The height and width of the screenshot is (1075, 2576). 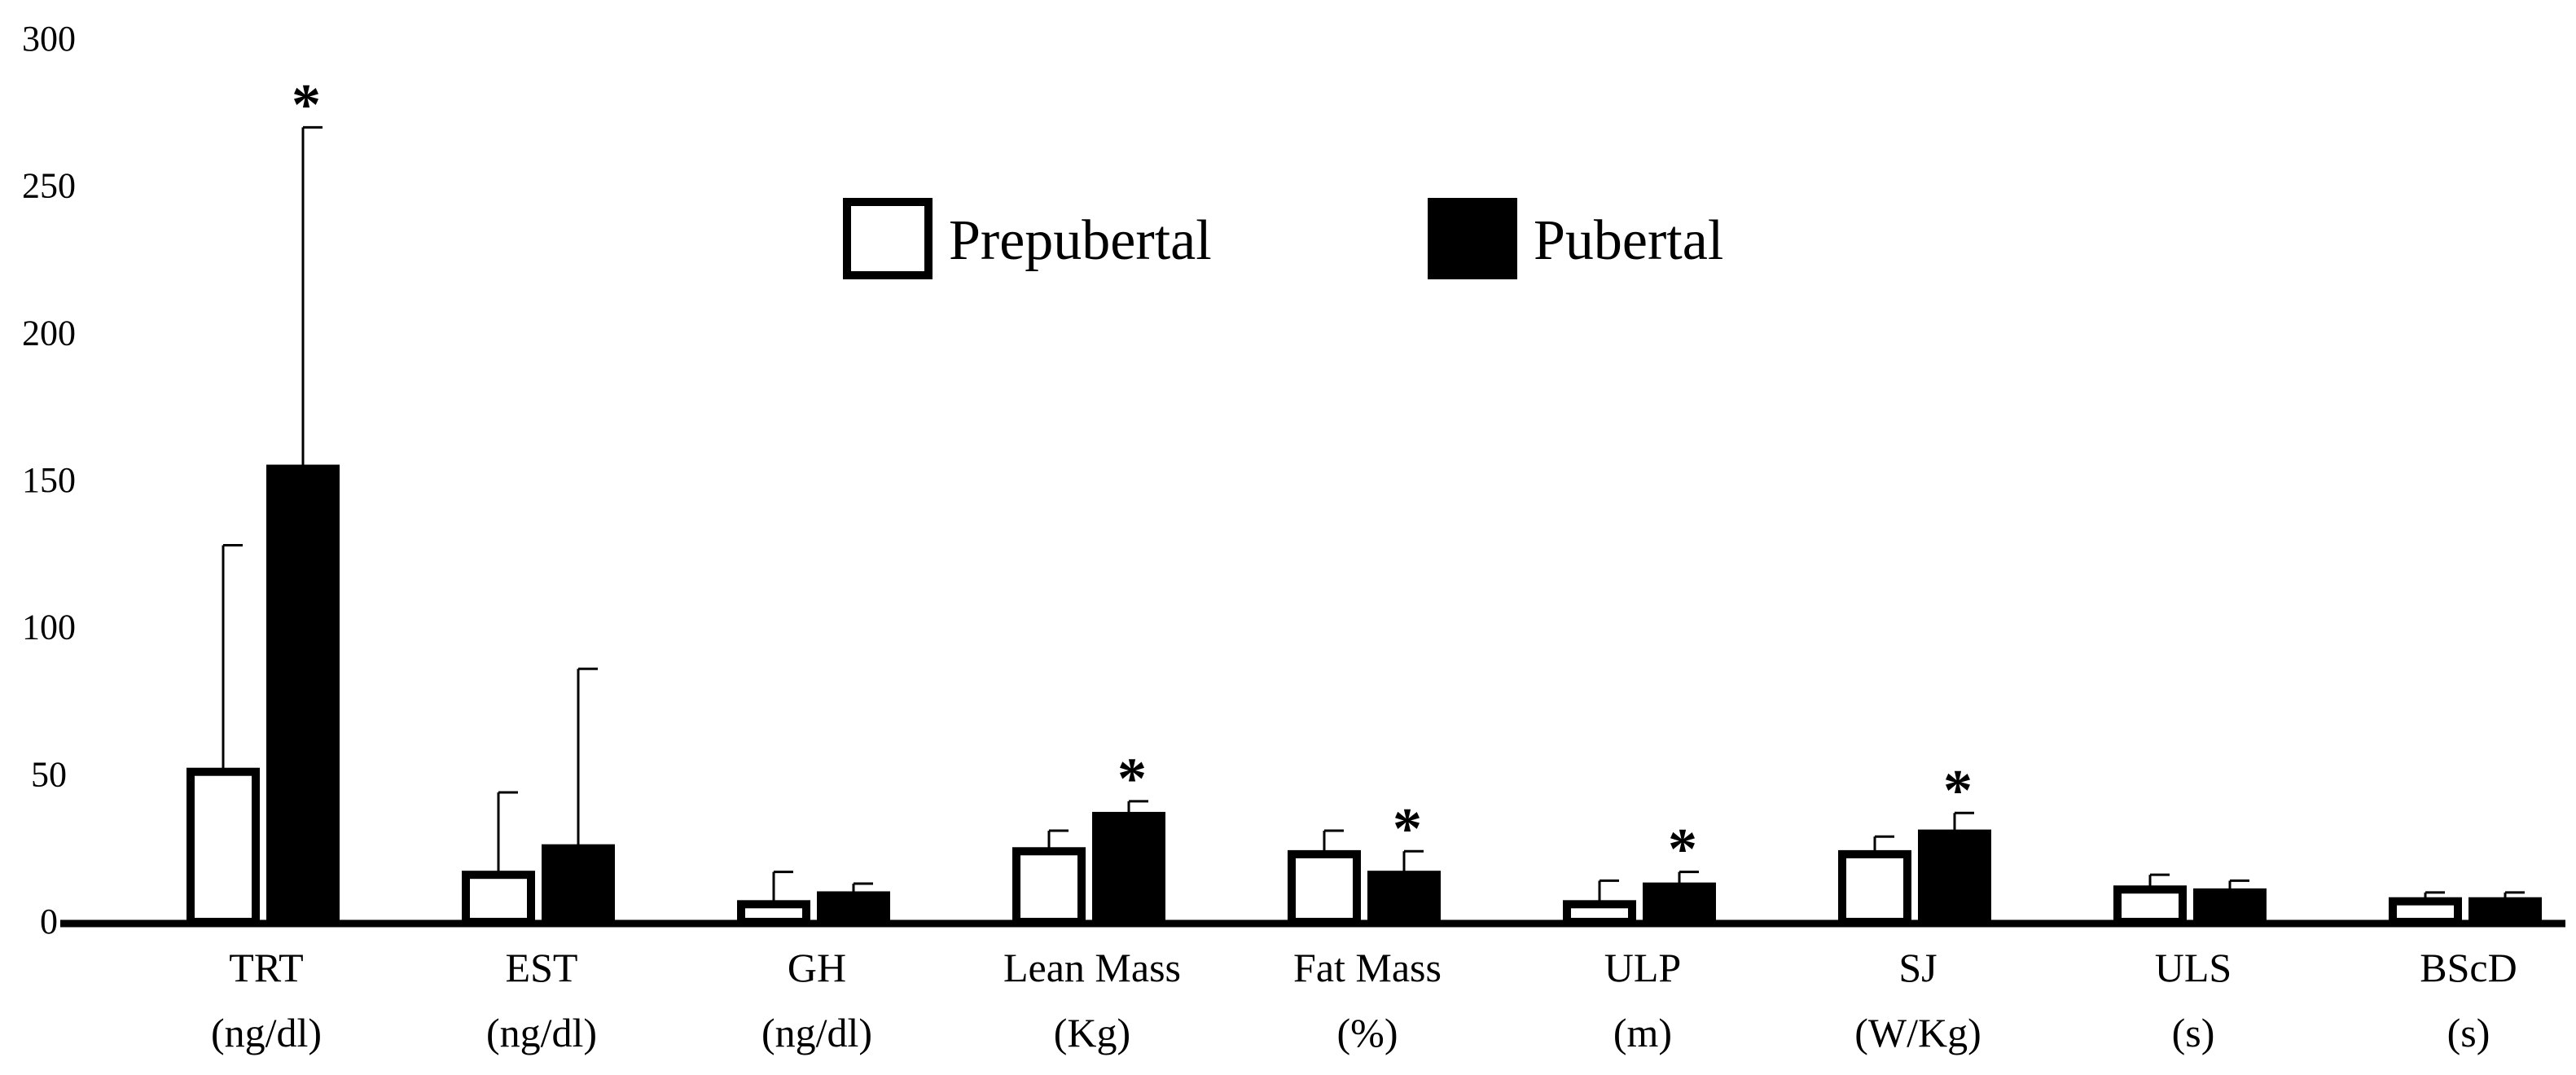 What do you see at coordinates (49, 628) in the screenshot?
I see `y-tick-label: 100` at bounding box center [49, 628].